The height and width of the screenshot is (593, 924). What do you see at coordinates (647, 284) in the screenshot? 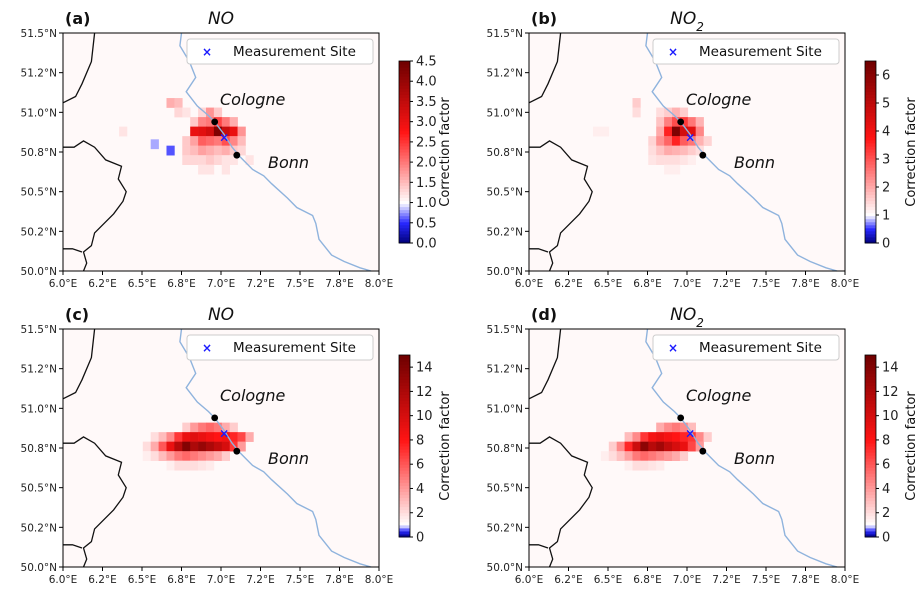
I see `x-tick-label: 6.8°E` at bounding box center [647, 284].